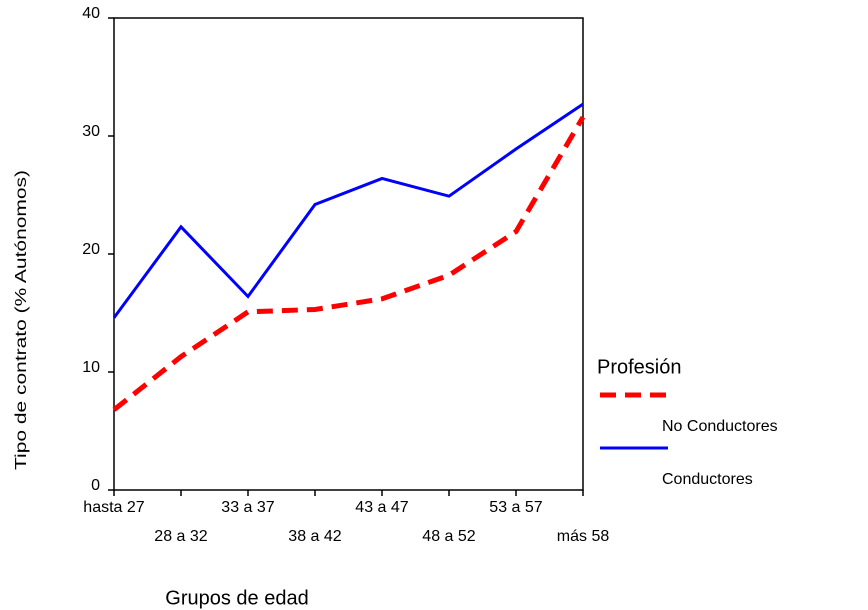 This screenshot has height=610, width=868. Describe the element at coordinates (720, 426) in the screenshot. I see `legend-label: No Conductores` at that location.